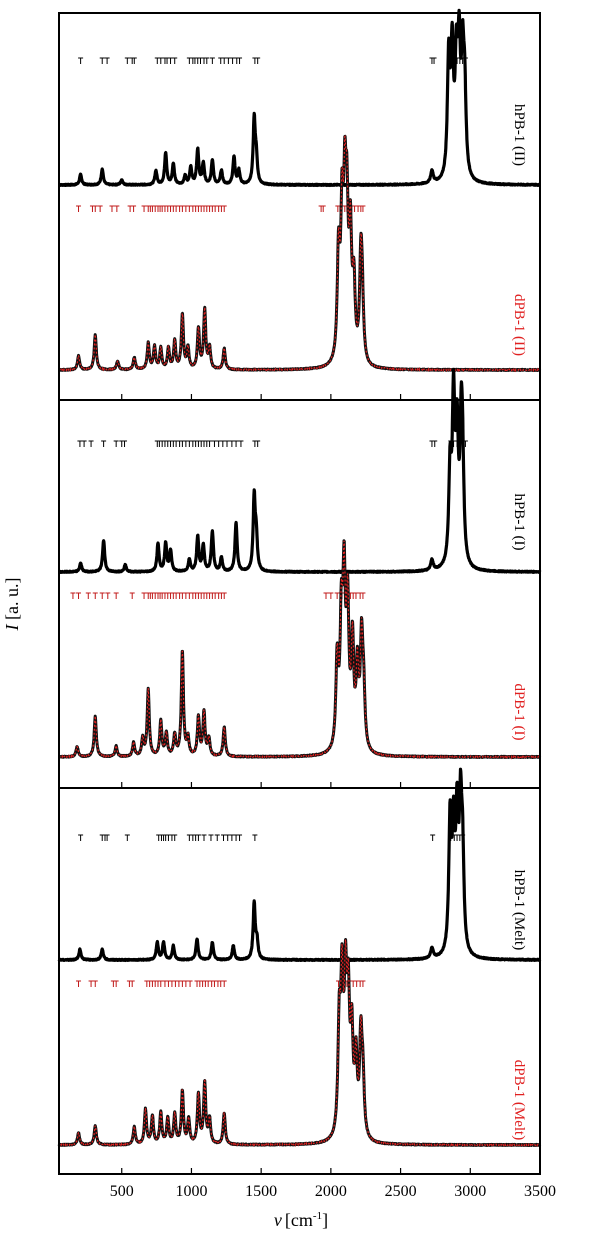 Image resolution: width=593 pixels, height=1241 pixels. I want to click on series-label: dPB-1 (Melt), so click(519, 1100).